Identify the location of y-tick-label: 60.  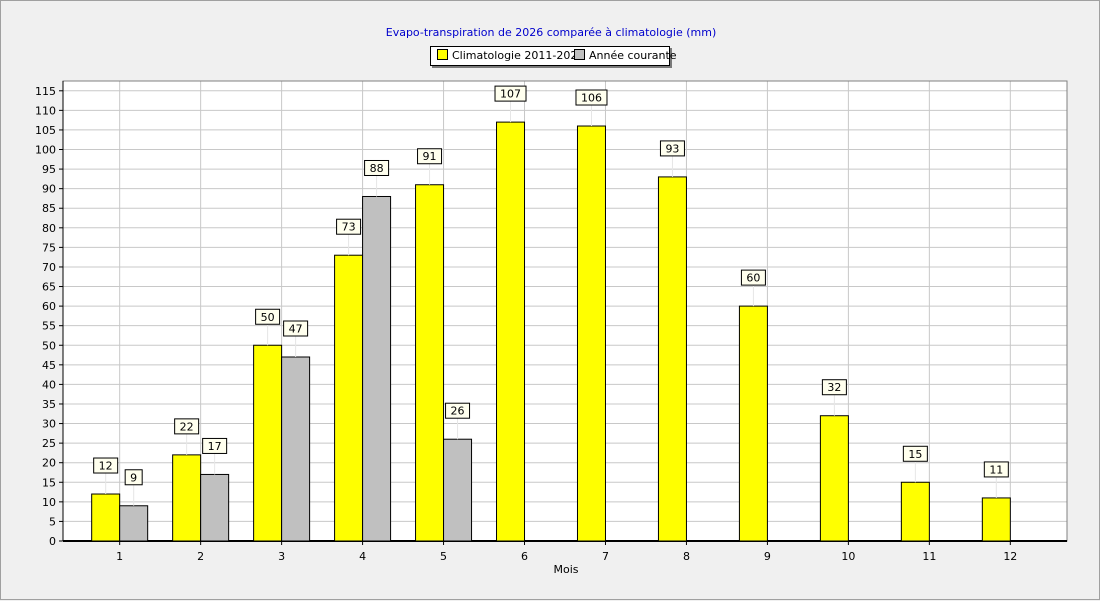
(49, 306).